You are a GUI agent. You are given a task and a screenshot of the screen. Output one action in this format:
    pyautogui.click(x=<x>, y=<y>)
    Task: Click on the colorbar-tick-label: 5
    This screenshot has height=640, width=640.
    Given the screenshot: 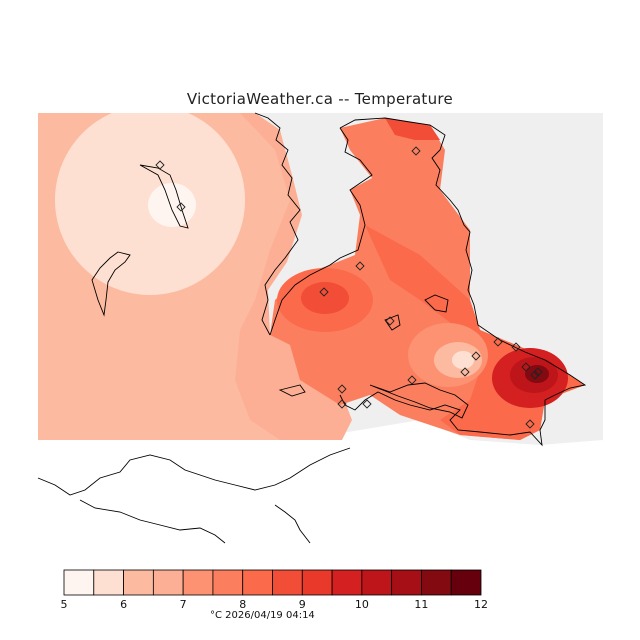 What is the action you would take?
    pyautogui.click(x=64, y=604)
    